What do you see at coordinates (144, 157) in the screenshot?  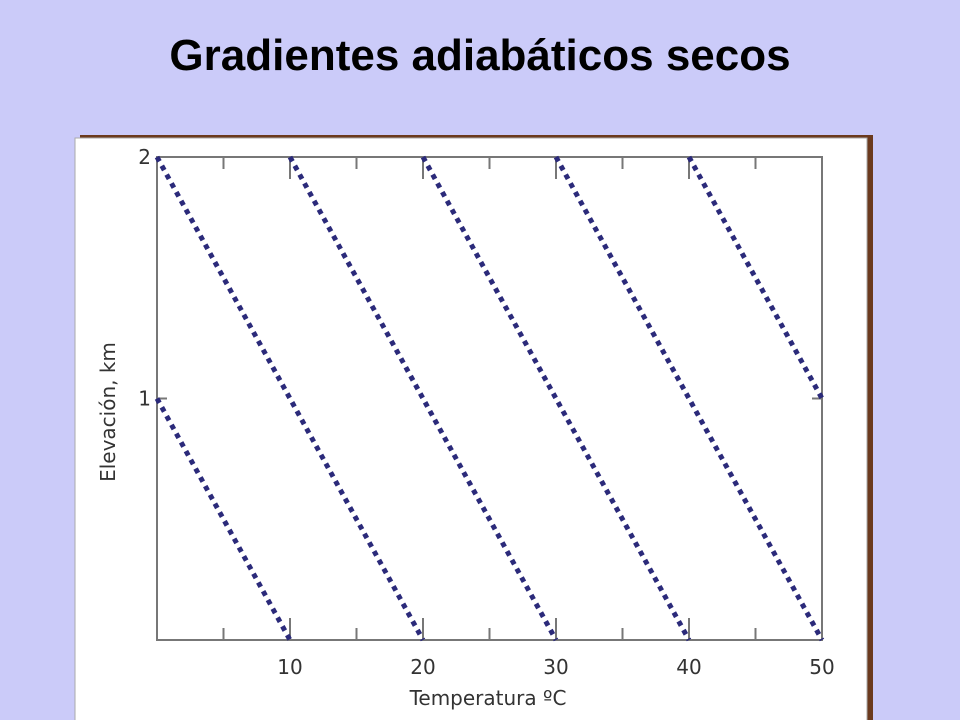 I see `y-tick-label: 2` at bounding box center [144, 157].